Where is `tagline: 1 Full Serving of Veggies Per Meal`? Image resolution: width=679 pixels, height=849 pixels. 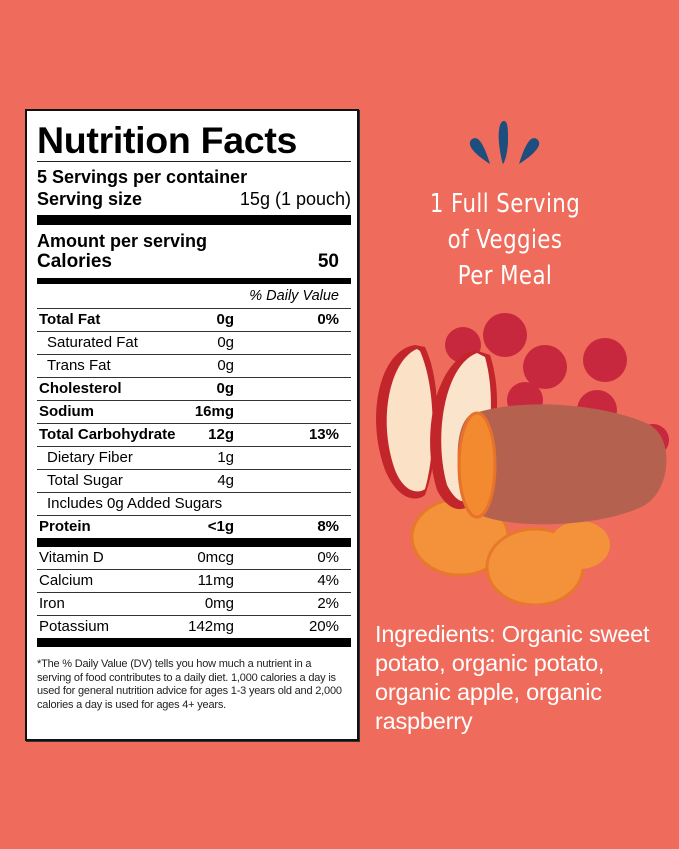 tagline: 1 Full Serving of Veggies Per Meal is located at coordinates (505, 240).